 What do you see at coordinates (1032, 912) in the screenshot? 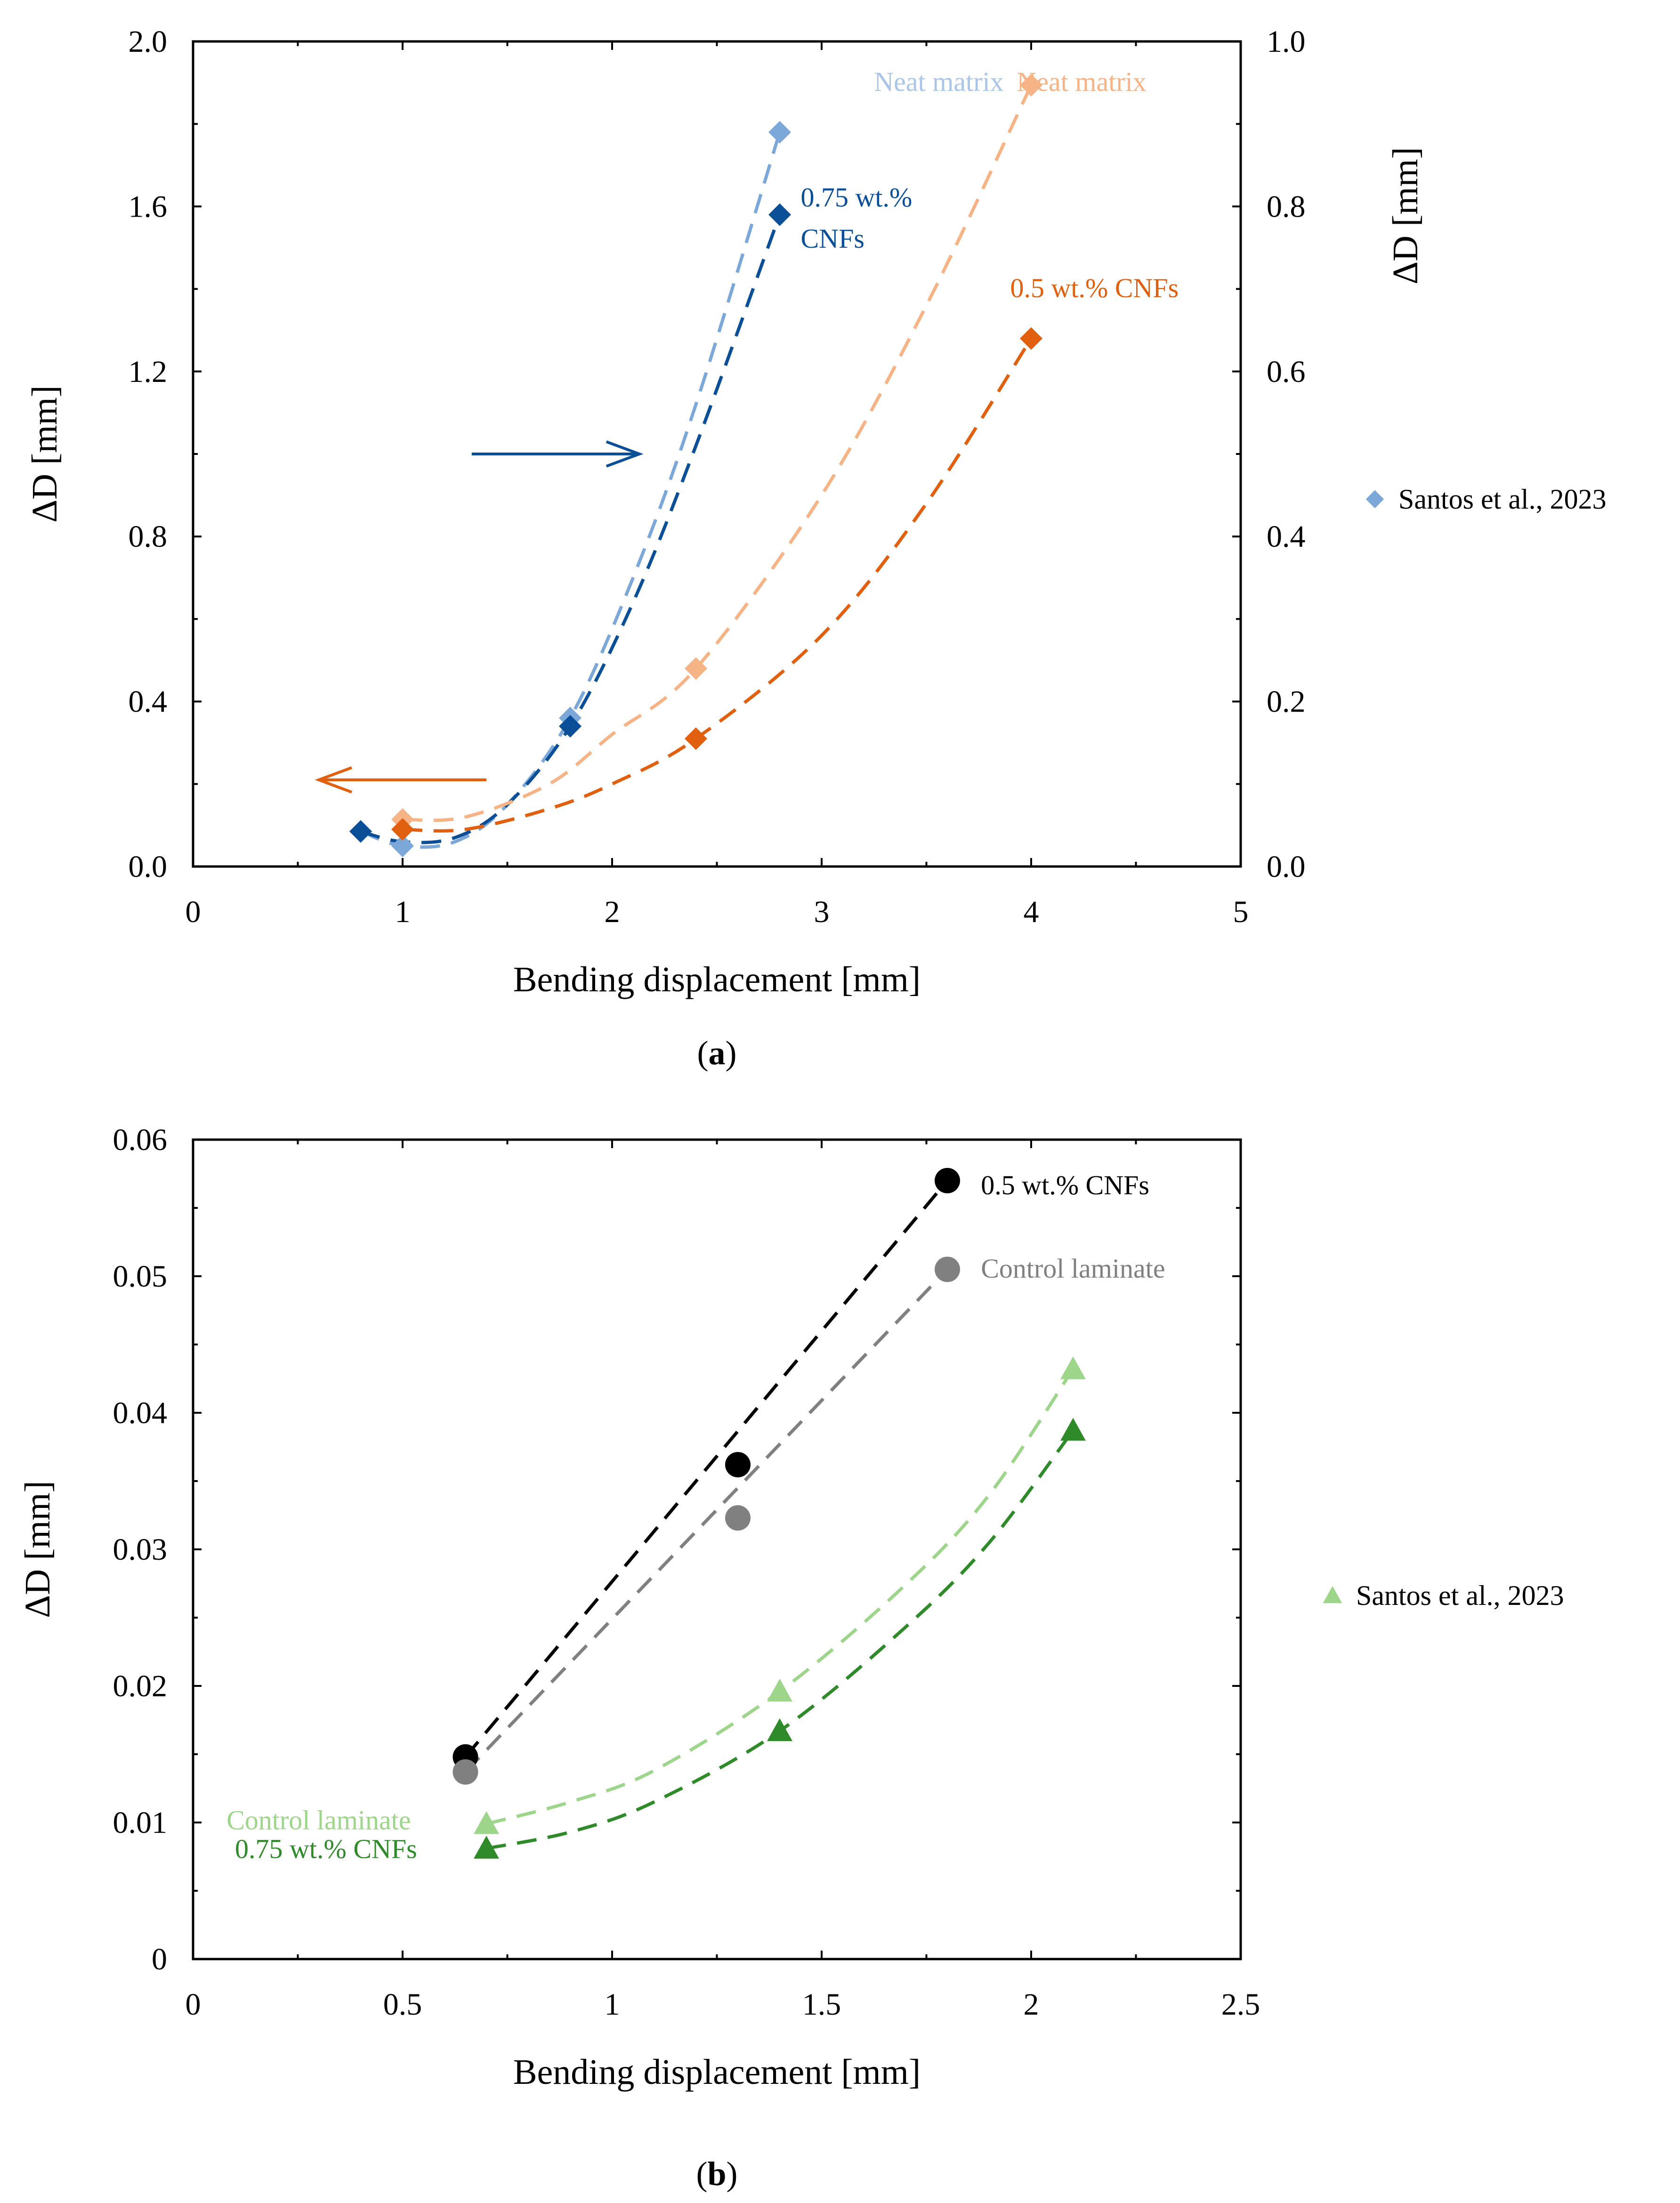
I see `x-tick-label: 4` at bounding box center [1032, 912].